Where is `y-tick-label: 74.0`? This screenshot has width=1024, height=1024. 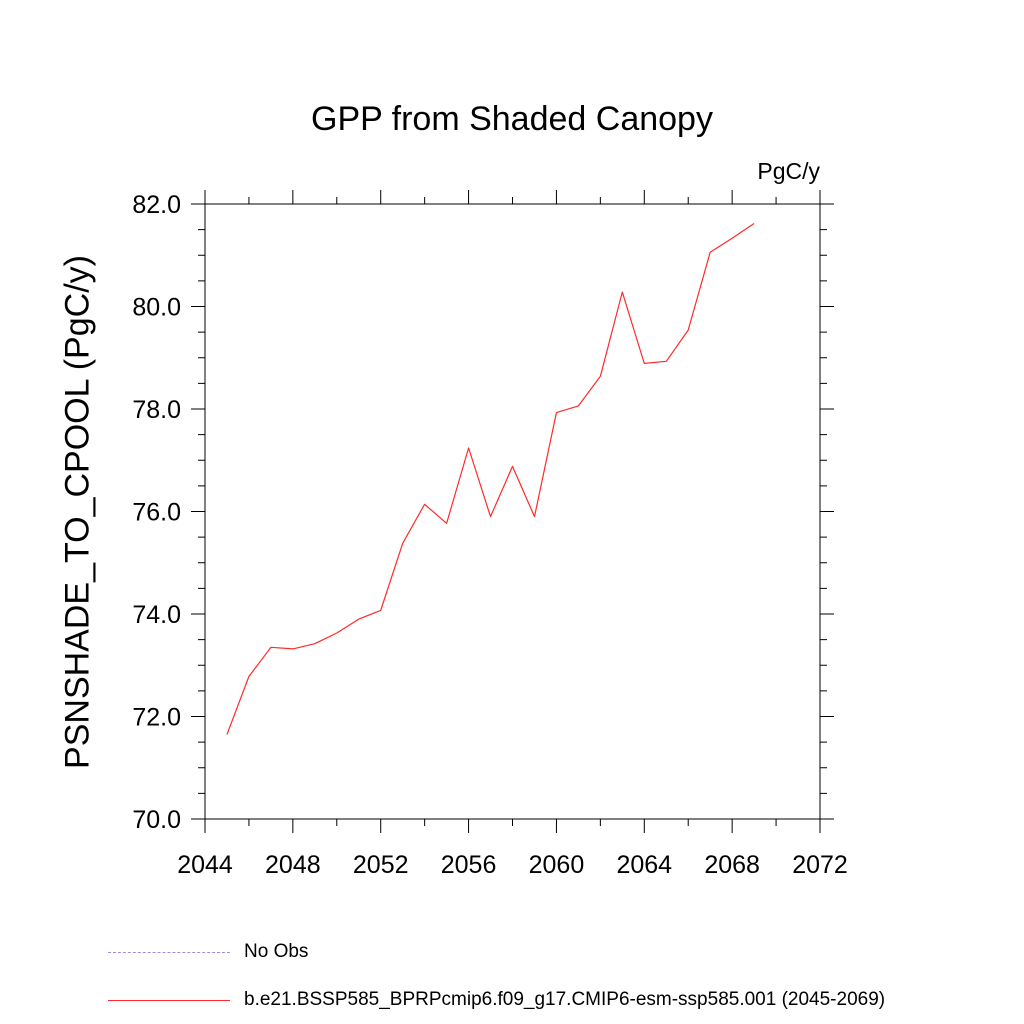
y-tick-label: 74.0 is located at coordinates (156, 615).